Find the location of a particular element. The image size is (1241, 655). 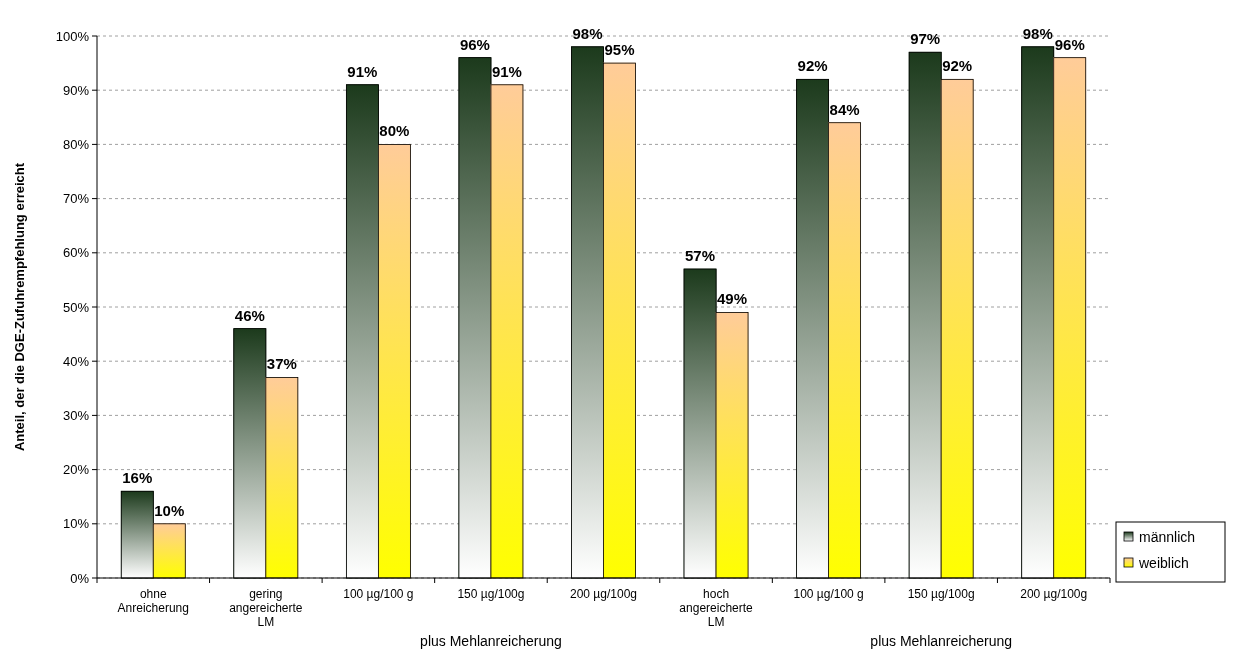

x-tick-label: hoch angereicherte LM is located at coordinates (716, 608).